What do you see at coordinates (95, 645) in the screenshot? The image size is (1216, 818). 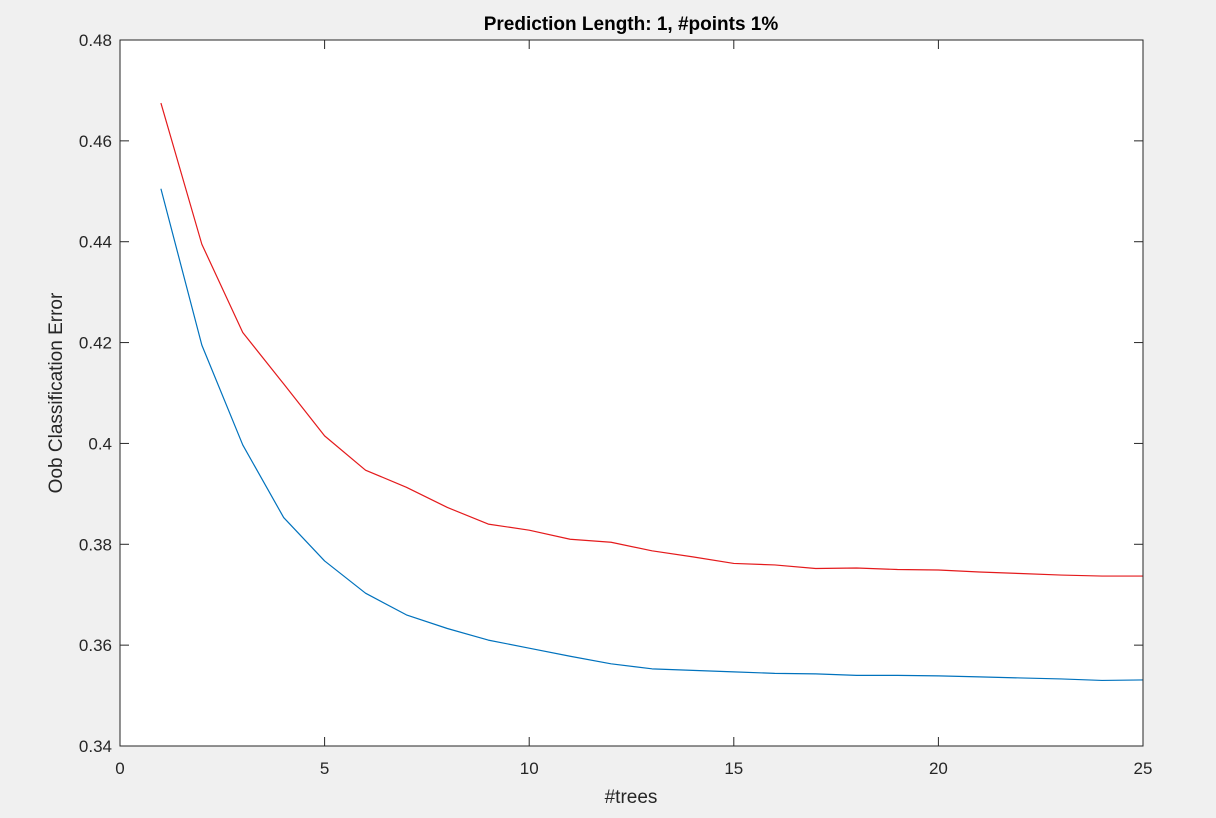 I see `y-tick-label: 0.36` at bounding box center [95, 645].